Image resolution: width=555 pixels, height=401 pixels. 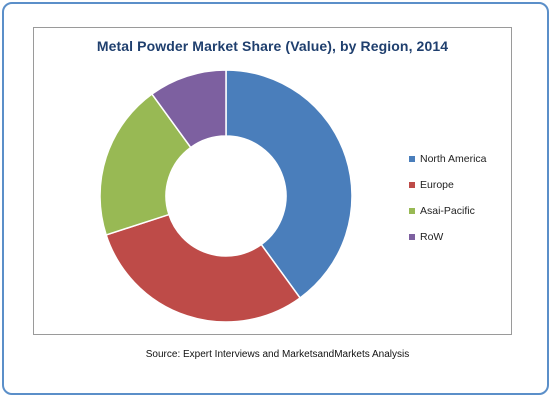 I want to click on legend-item-row: RoW, so click(x=448, y=236).